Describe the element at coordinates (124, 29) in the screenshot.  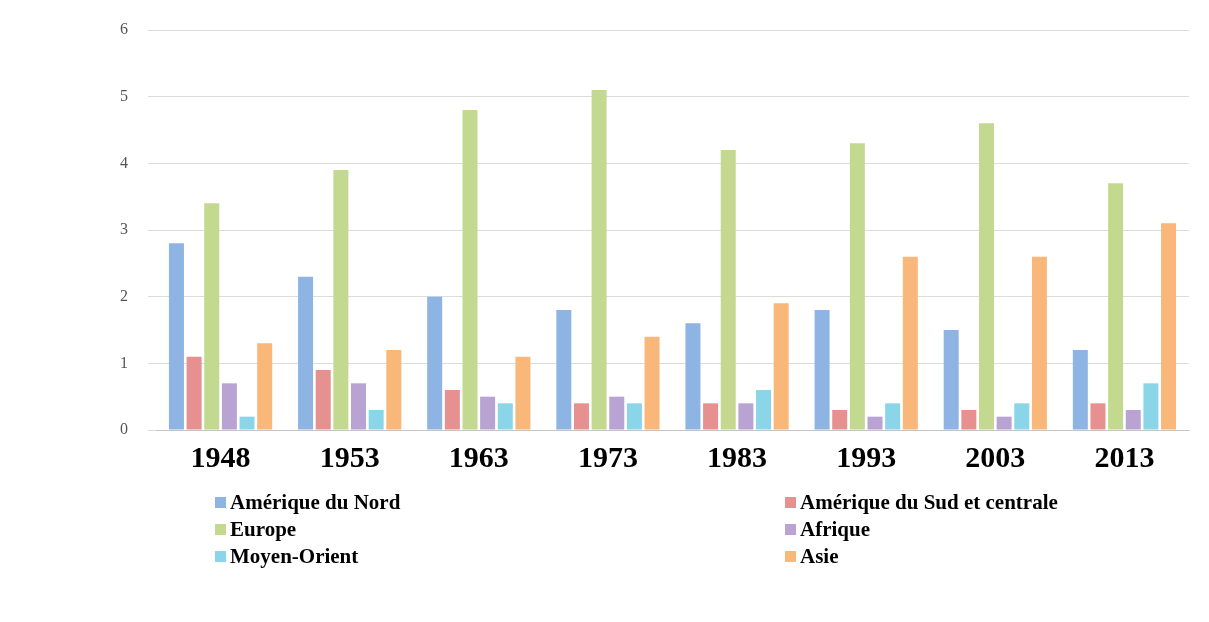
I see `y-tick-label: 6` at that location.